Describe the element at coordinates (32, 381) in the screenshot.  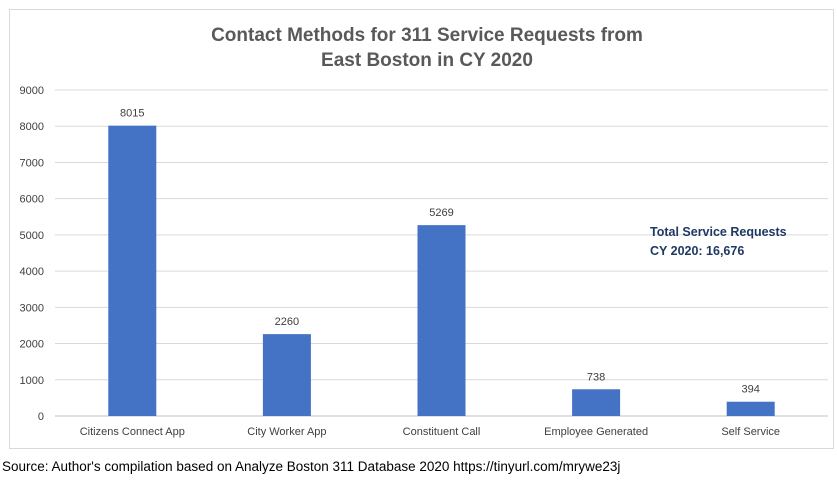
I see `y-tick-label: 1000` at that location.